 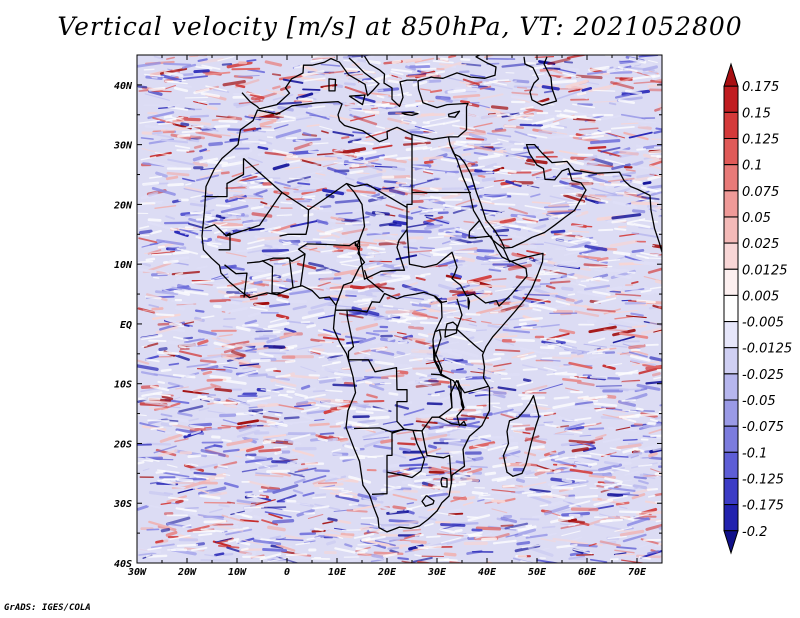 What do you see at coordinates (731, 178) in the screenshot?
I see `colorbar-box` at bounding box center [731, 178].